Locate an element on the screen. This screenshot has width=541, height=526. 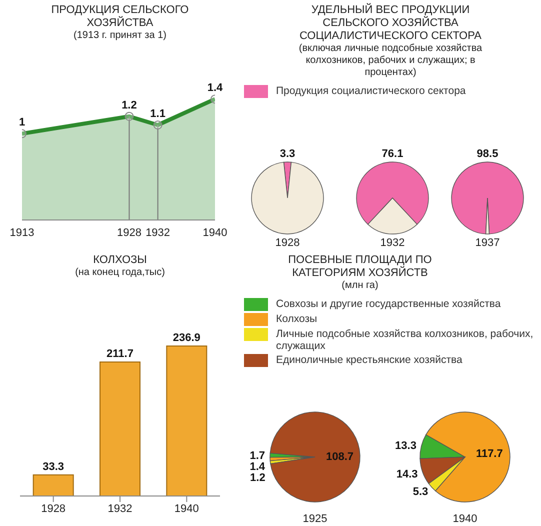
chart-title: КОЛХОЗЫ is located at coordinates (120, 260).